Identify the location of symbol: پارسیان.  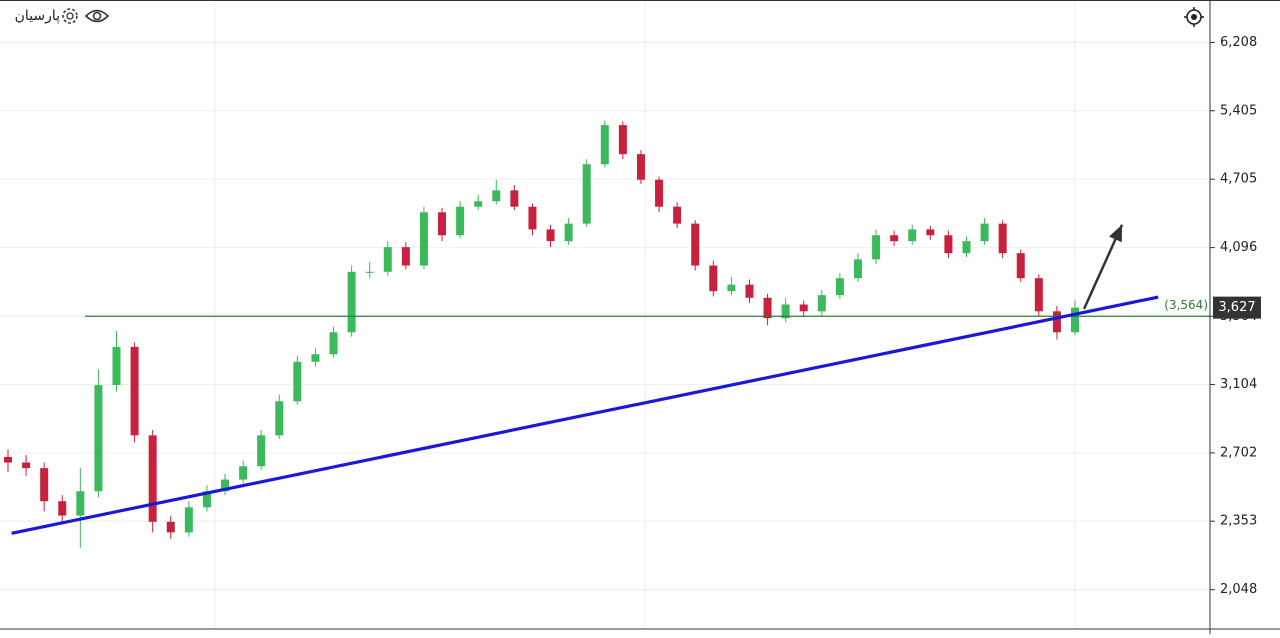
(38, 16).